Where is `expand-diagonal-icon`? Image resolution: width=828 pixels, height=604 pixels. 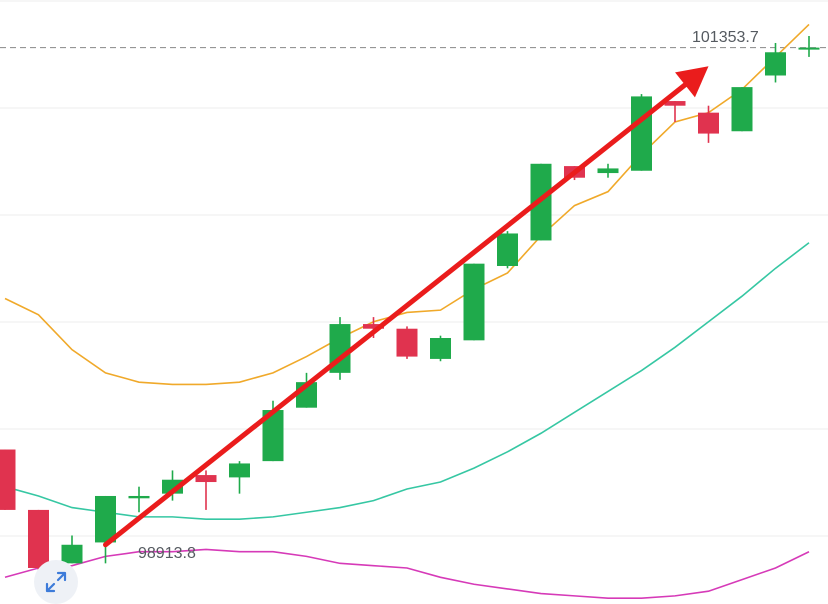
expand-diagonal-icon is located at coordinates (56, 582).